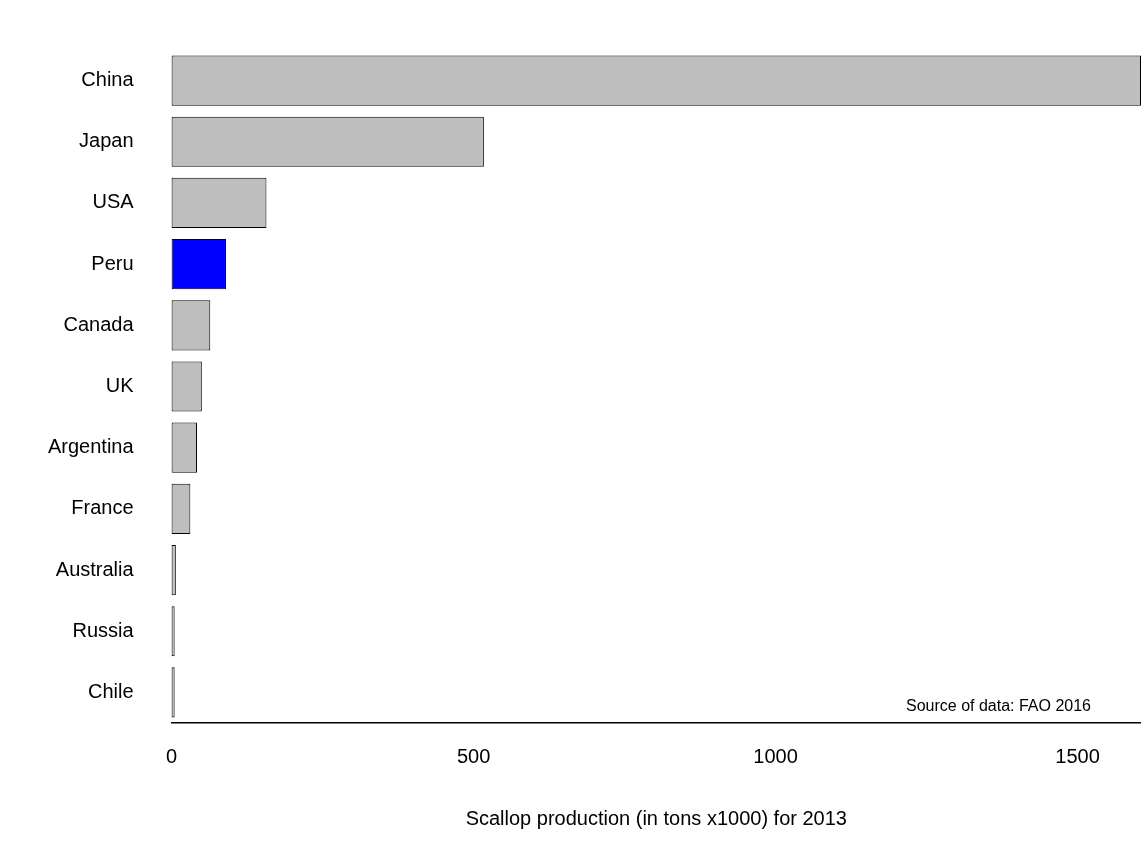 This screenshot has height=845, width=1141. Describe the element at coordinates (111, 690) in the screenshot. I see `y-tick-label: Chile` at that location.